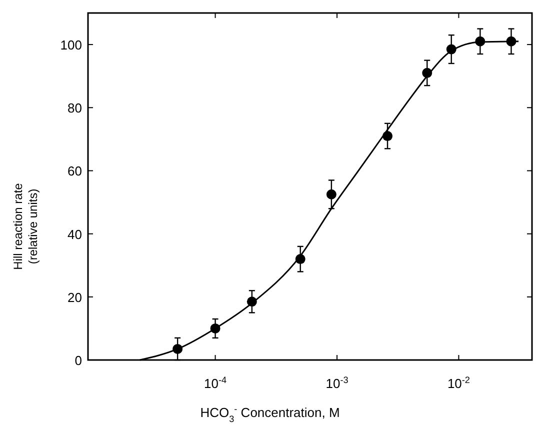  Describe the element at coordinates (215, 383) in the screenshot. I see `x-tick-label: 10$^{-4}$` at that location.